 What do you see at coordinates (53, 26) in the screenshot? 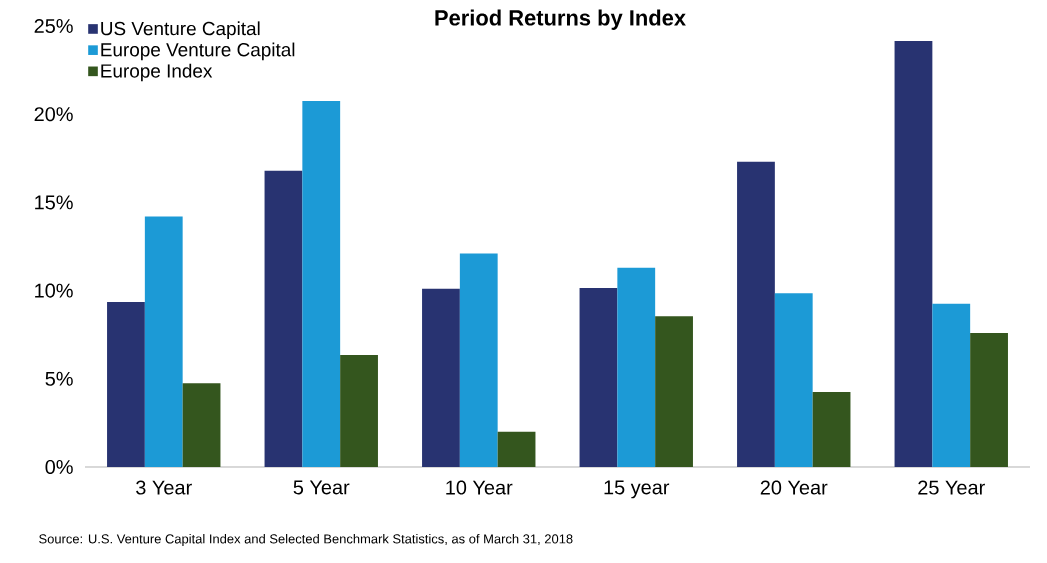
I see `y-tick-label: 25%` at bounding box center [53, 26].